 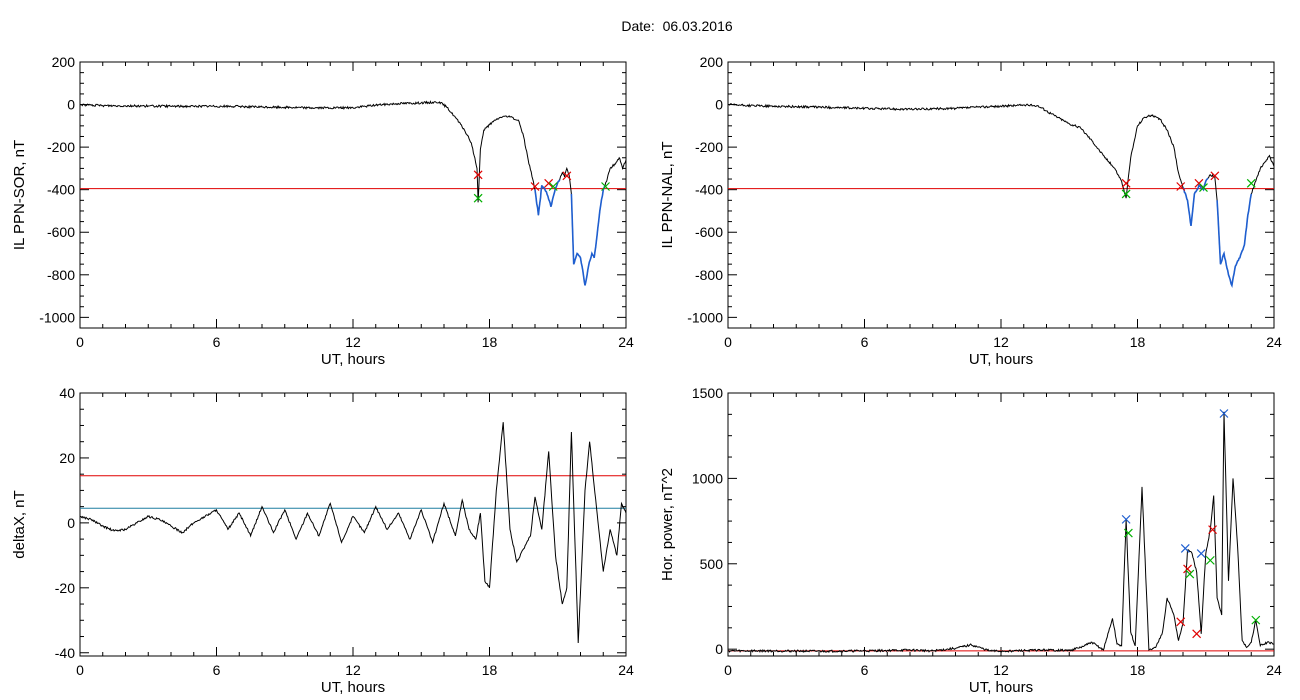 I want to click on y-tick-label: 500, so click(x=712, y=564).